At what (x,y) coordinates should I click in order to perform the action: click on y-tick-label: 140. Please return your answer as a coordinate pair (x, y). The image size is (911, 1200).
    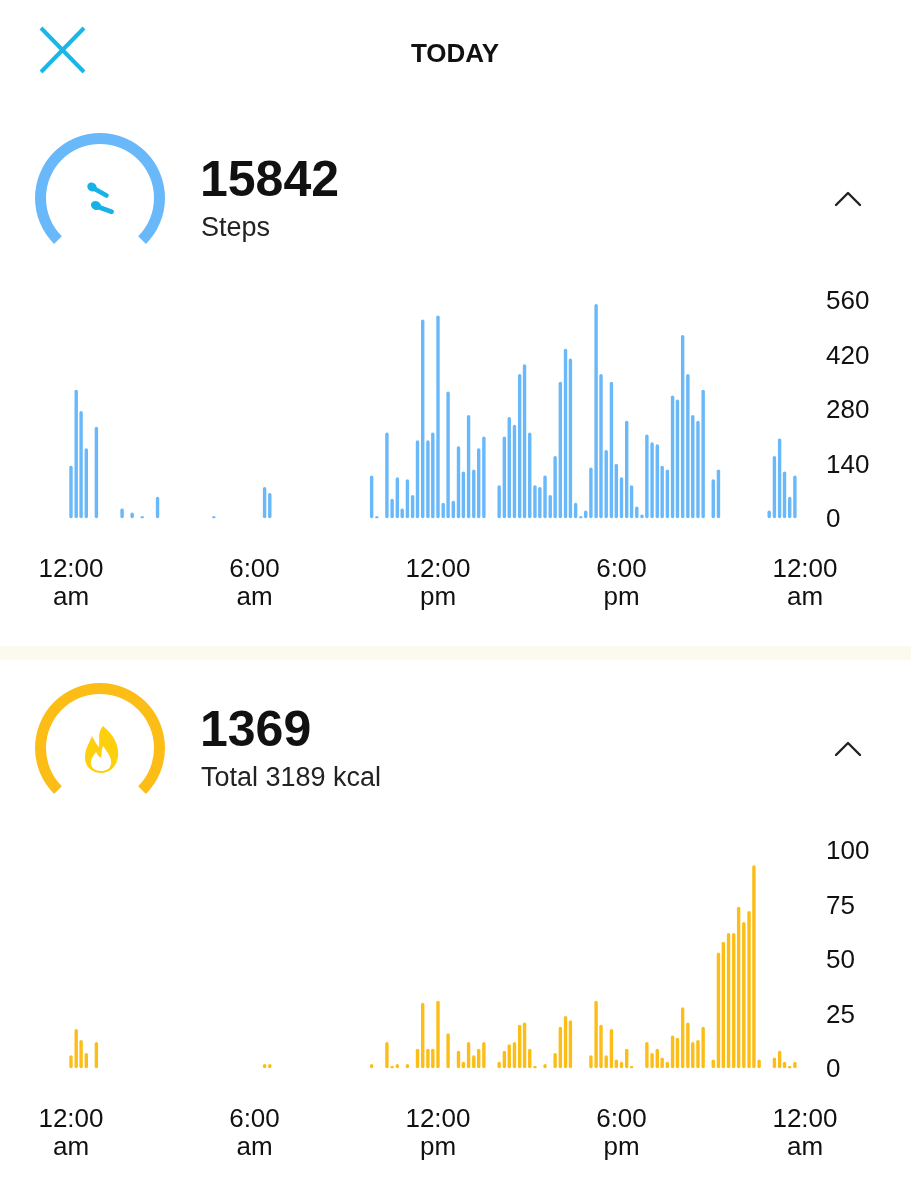
    Looking at the image, I should click on (848, 463).